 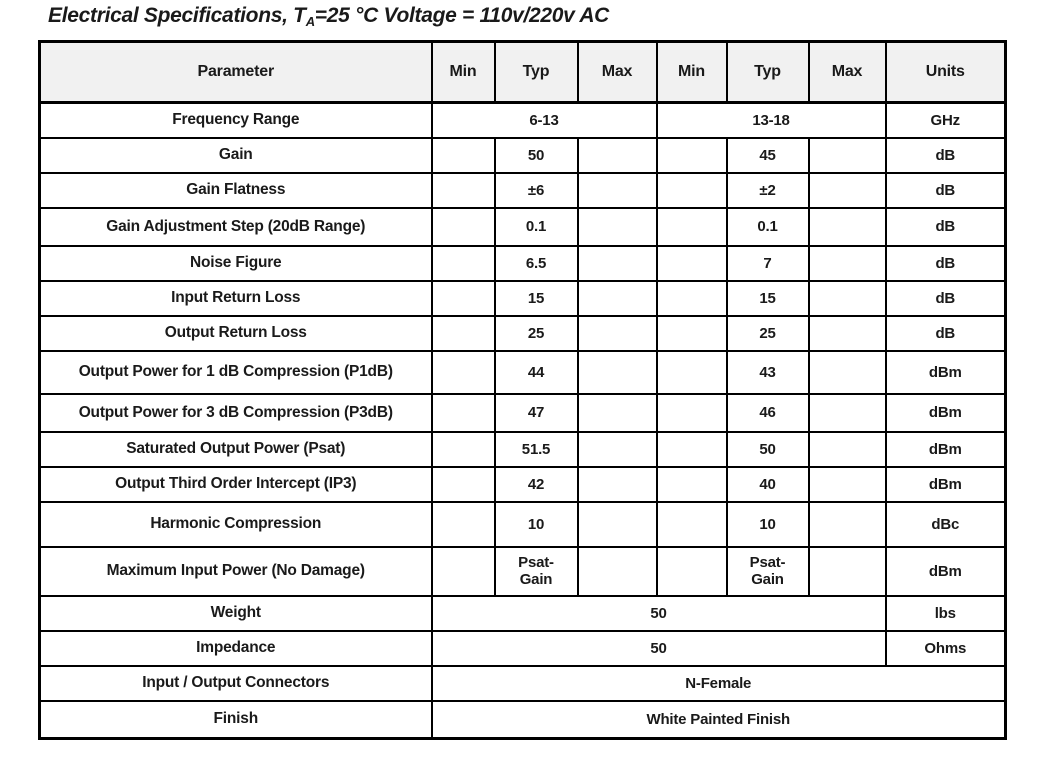 What do you see at coordinates (767, 484) in the screenshot?
I see `value-cell: 40` at bounding box center [767, 484].